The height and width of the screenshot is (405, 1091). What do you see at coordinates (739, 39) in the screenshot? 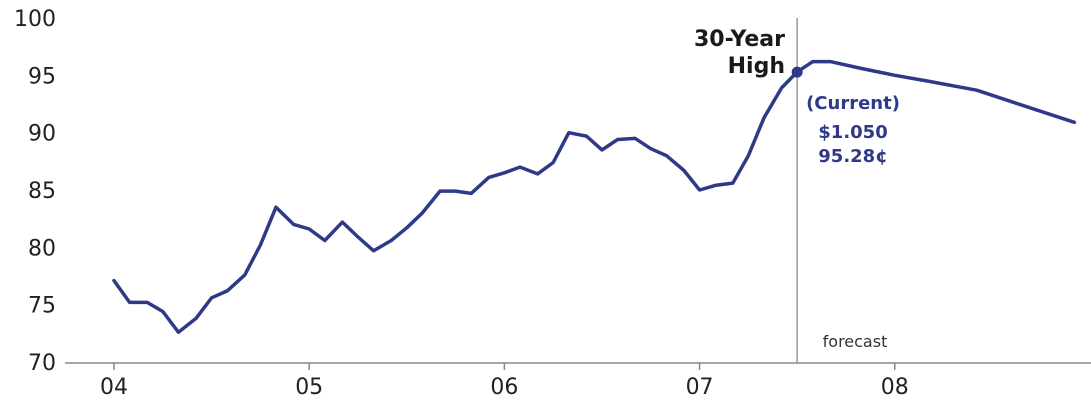
I see `annotation-thirty-year: 30-Year` at bounding box center [739, 39].